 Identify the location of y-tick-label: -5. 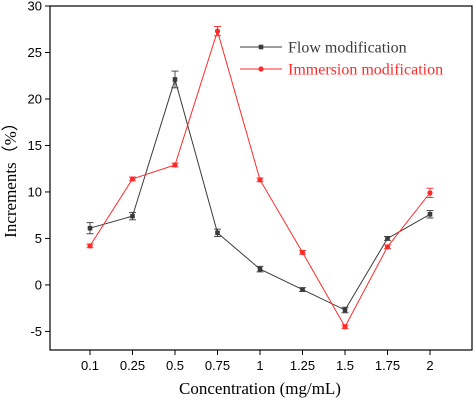
(36, 331).